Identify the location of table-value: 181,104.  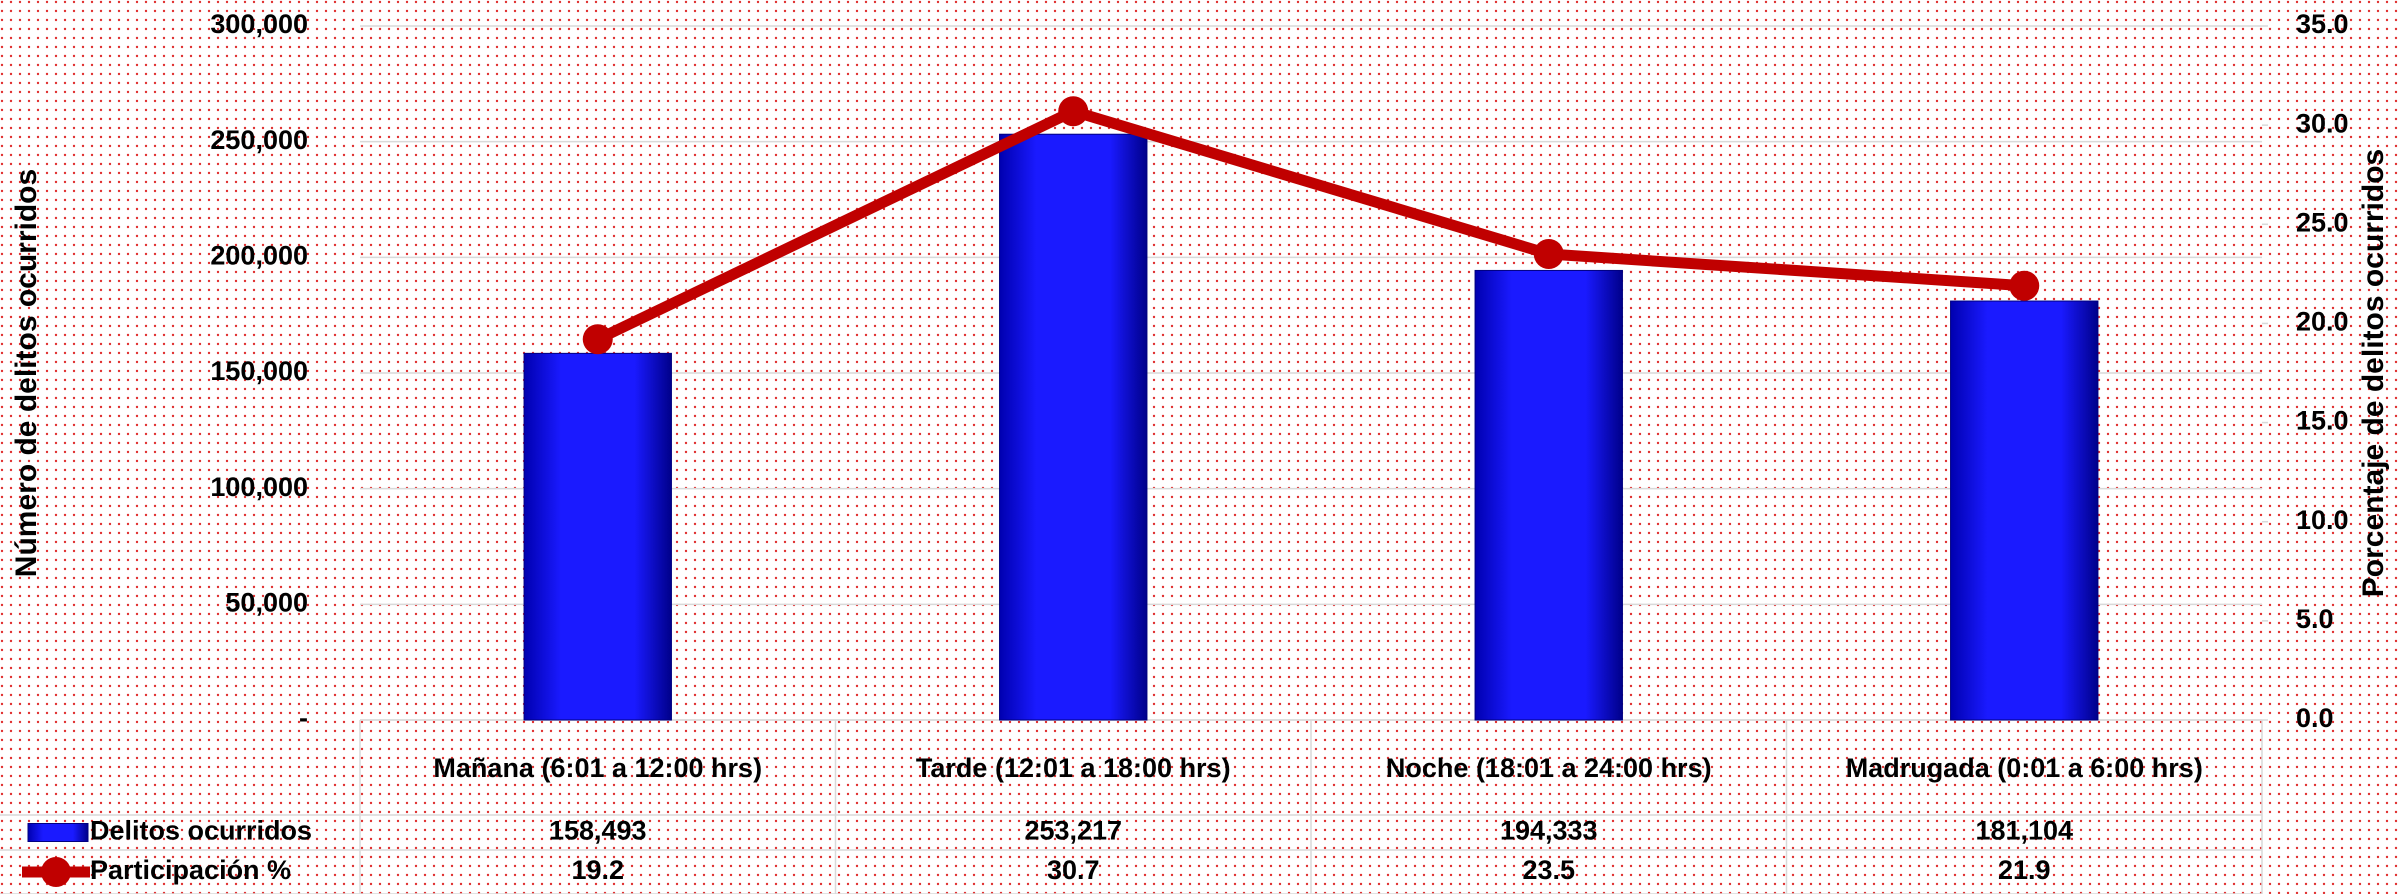
(2024, 831).